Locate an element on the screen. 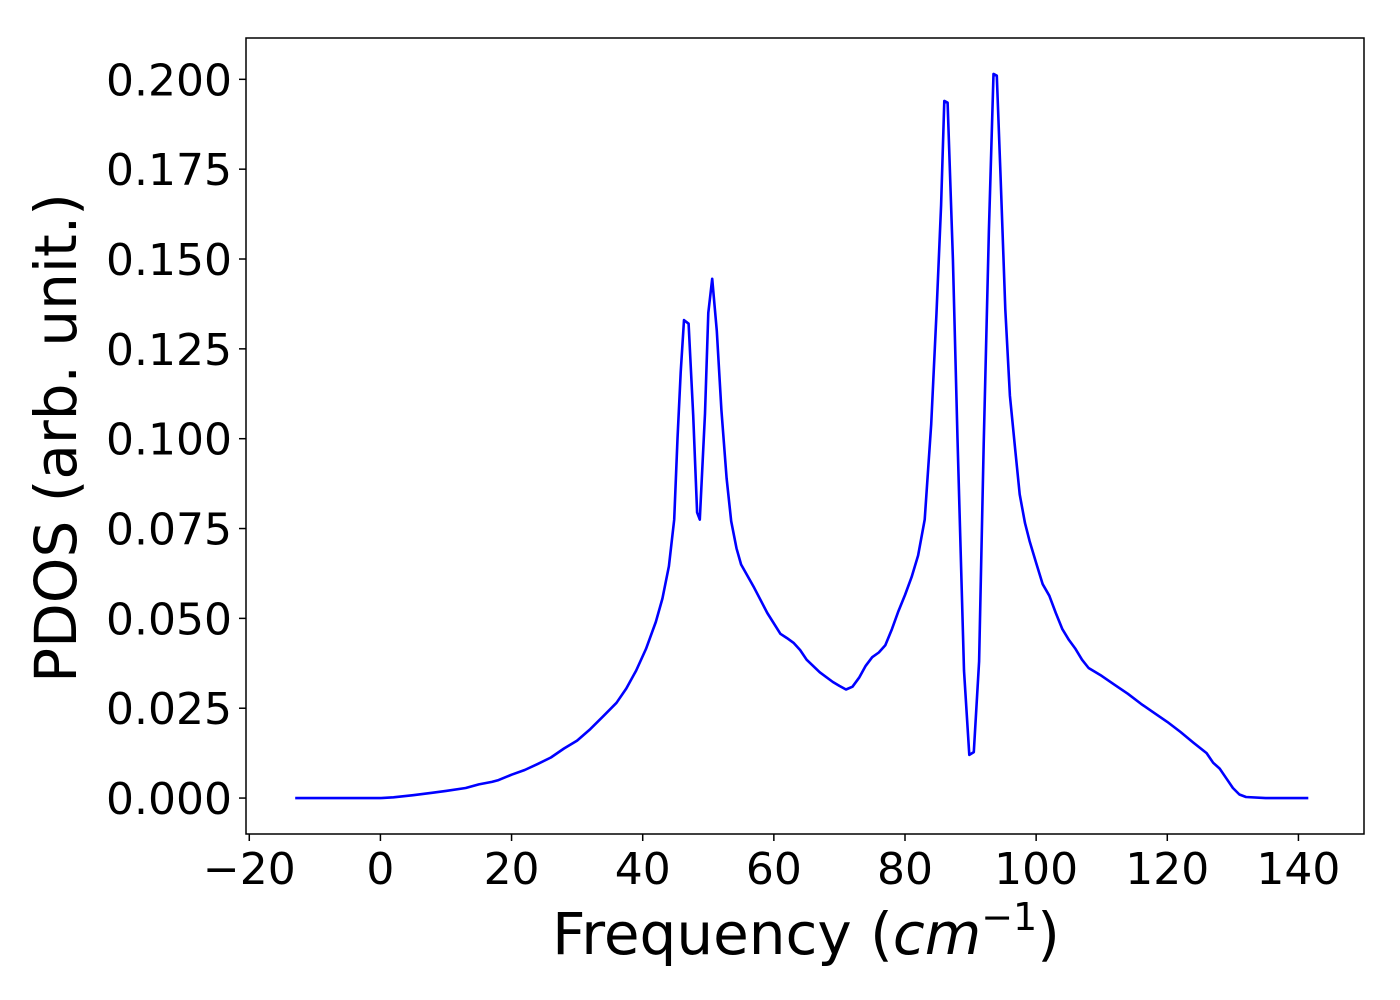 The height and width of the screenshot is (1000, 1400). x-tick-label: −20 is located at coordinates (249, 869).